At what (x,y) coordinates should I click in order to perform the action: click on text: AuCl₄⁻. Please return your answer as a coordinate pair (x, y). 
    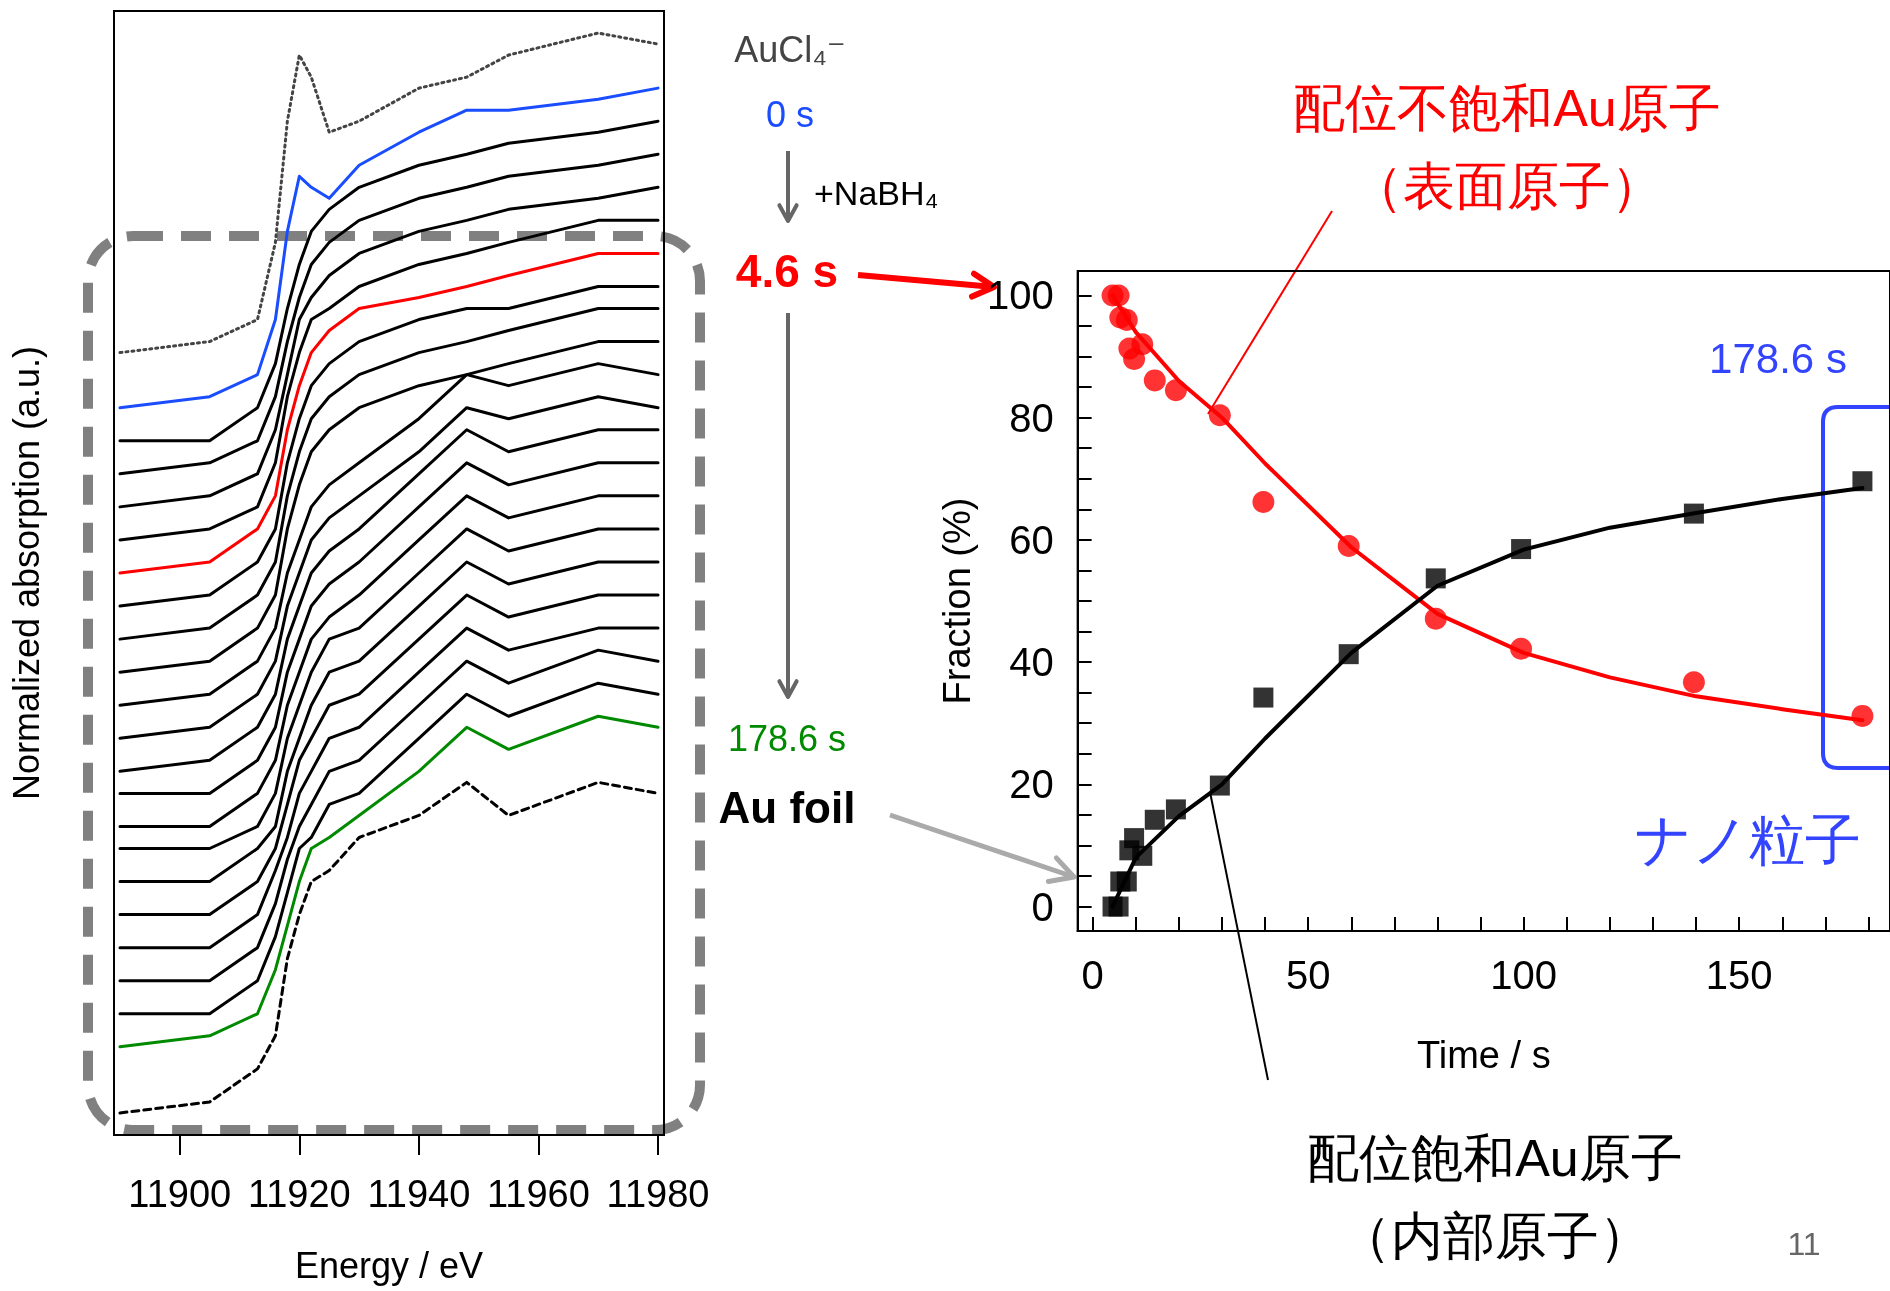
    Looking at the image, I should click on (790, 50).